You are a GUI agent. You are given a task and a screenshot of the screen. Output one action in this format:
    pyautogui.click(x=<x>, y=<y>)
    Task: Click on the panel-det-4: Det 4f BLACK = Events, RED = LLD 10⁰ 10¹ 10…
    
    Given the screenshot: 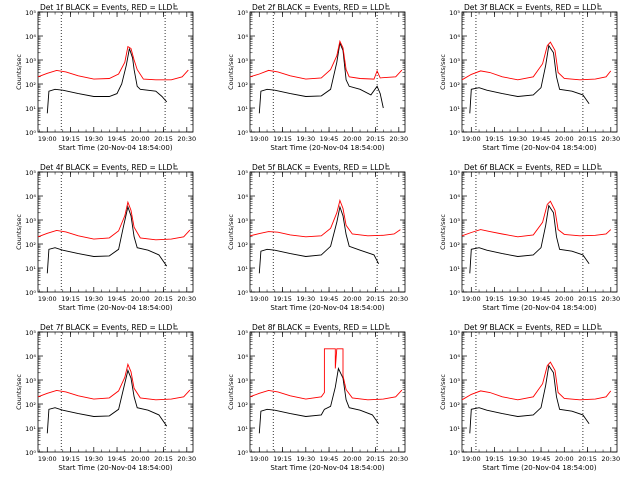 What is the action you would take?
    pyautogui.click(x=105, y=237)
    